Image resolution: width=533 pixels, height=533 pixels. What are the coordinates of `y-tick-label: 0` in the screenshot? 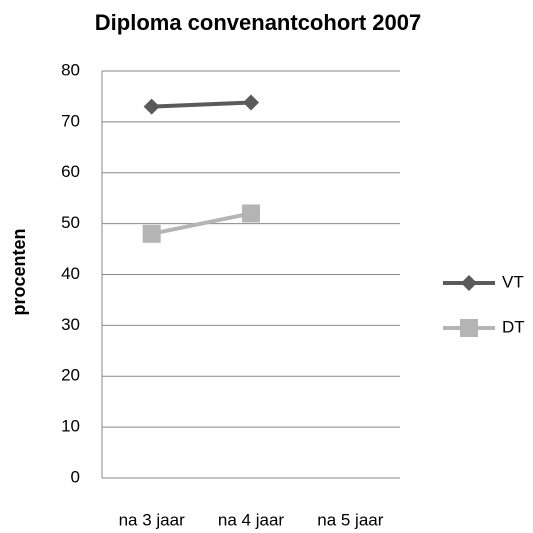 It's located at (75, 476).